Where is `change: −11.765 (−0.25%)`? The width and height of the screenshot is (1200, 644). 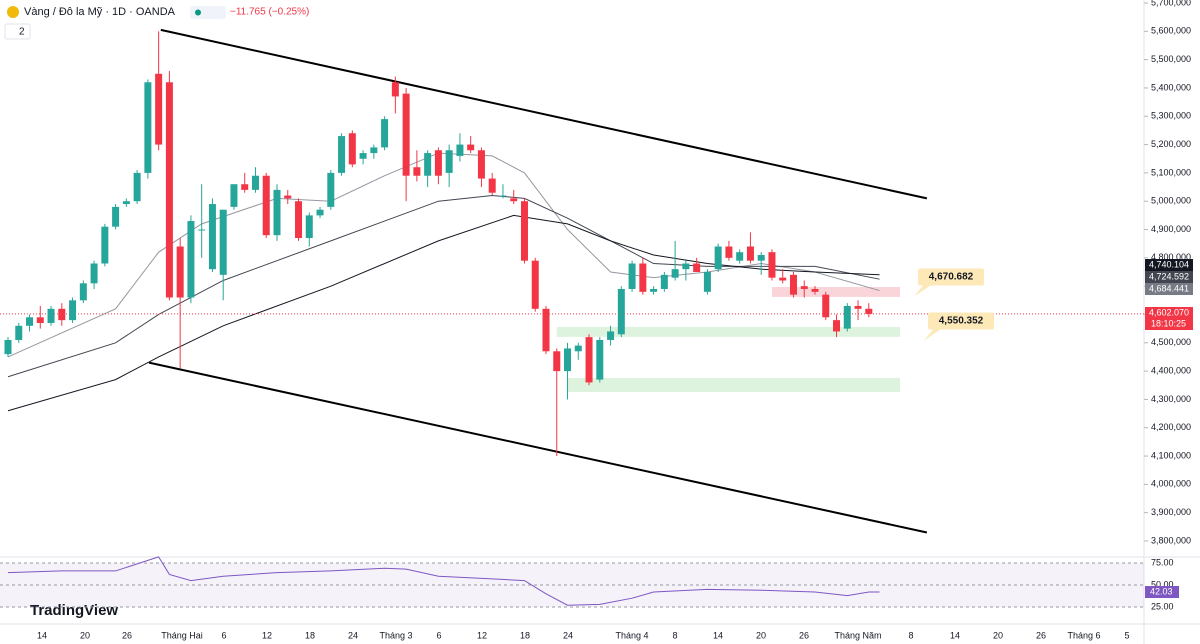 change: −11.765 (−0.25%) is located at coordinates (269, 12).